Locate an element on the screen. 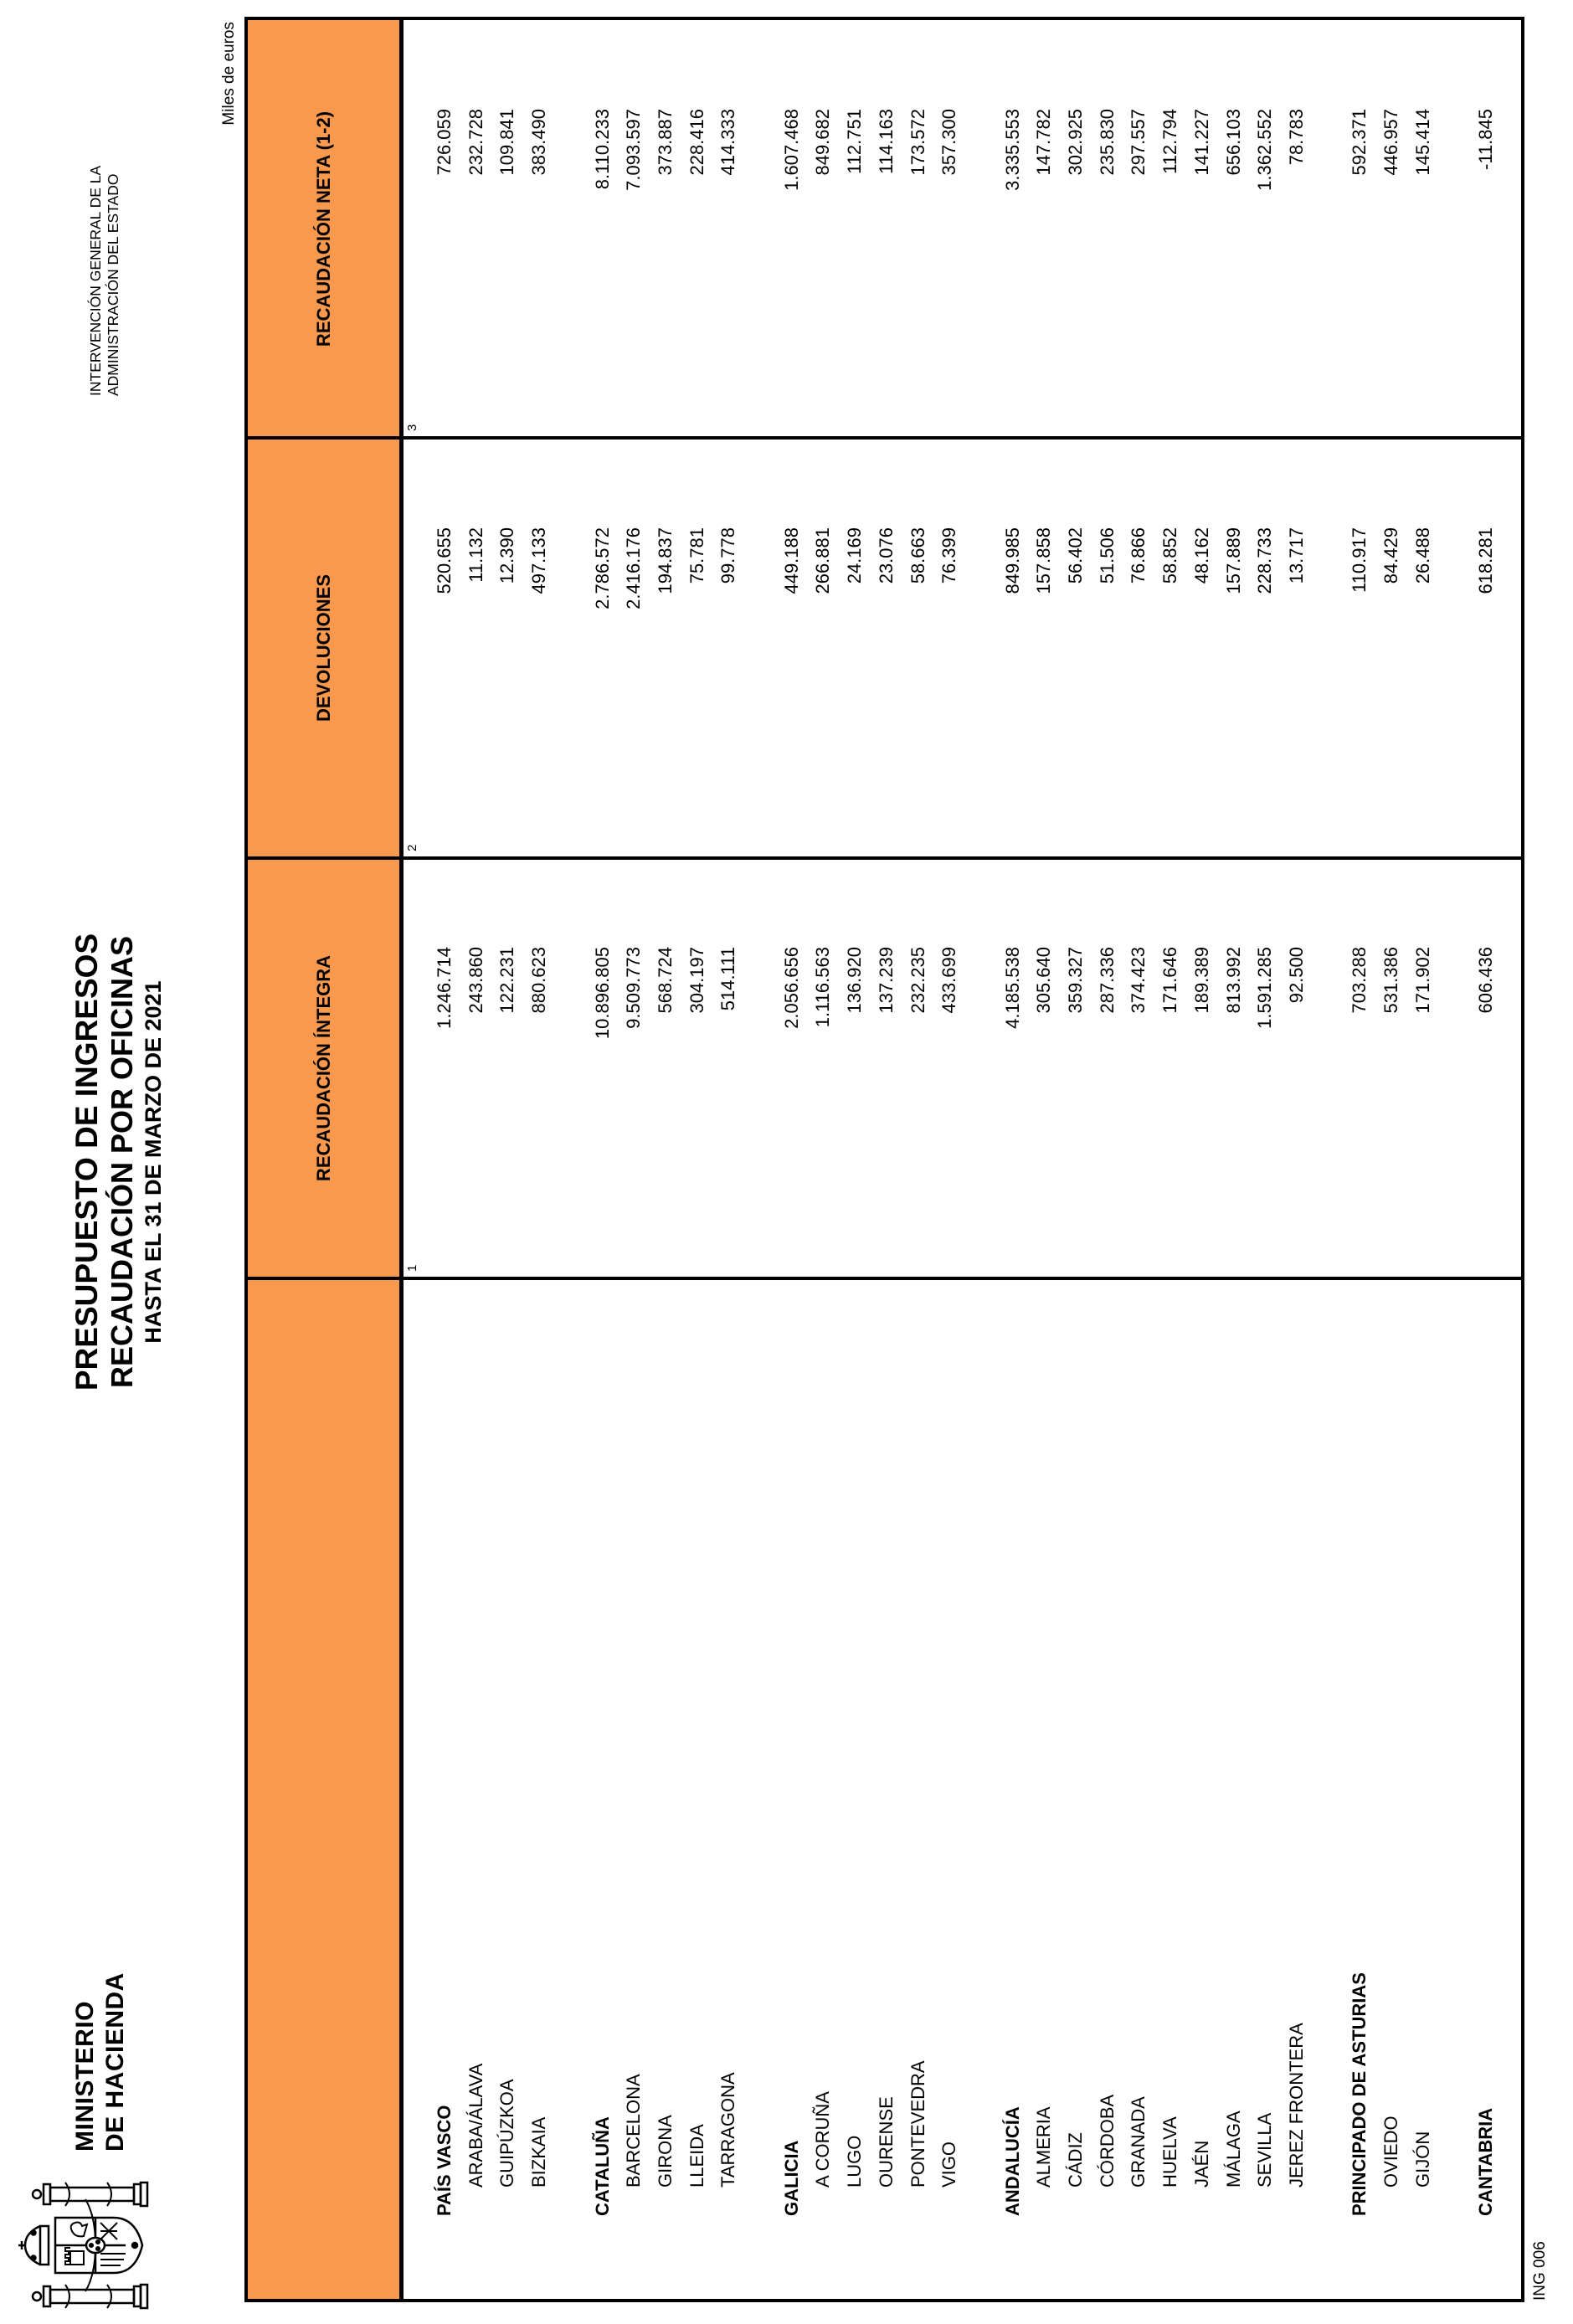  neta-cell: 235.830 is located at coordinates (1107, 142).